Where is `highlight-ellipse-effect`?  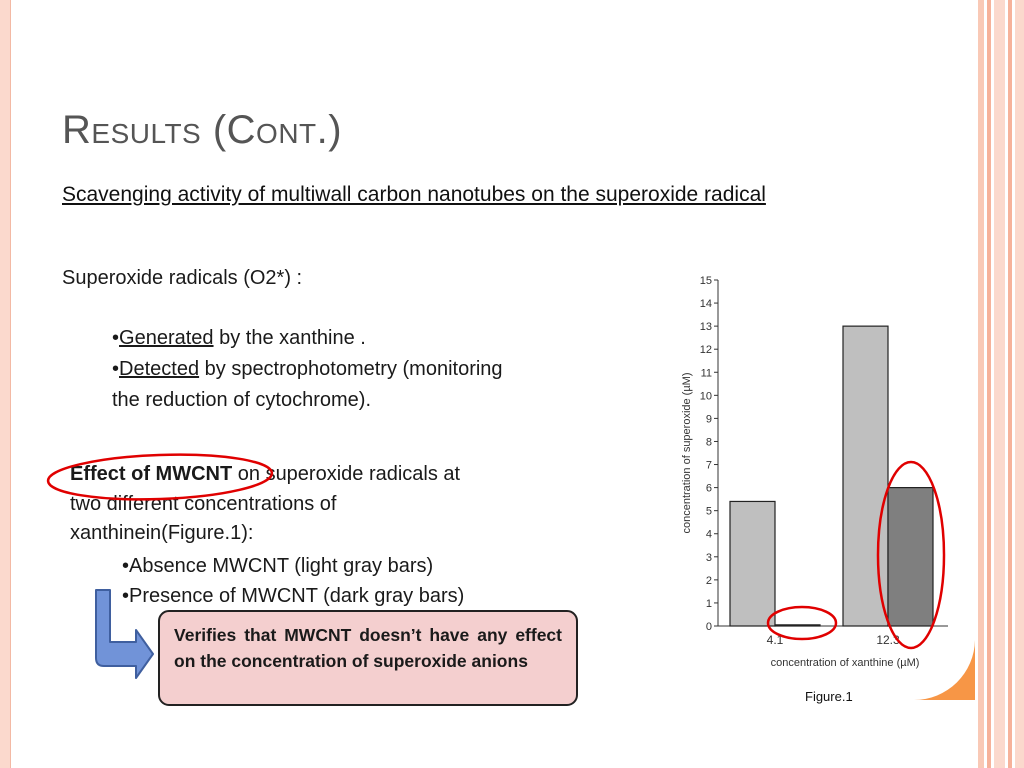 highlight-ellipse-effect is located at coordinates (160, 477).